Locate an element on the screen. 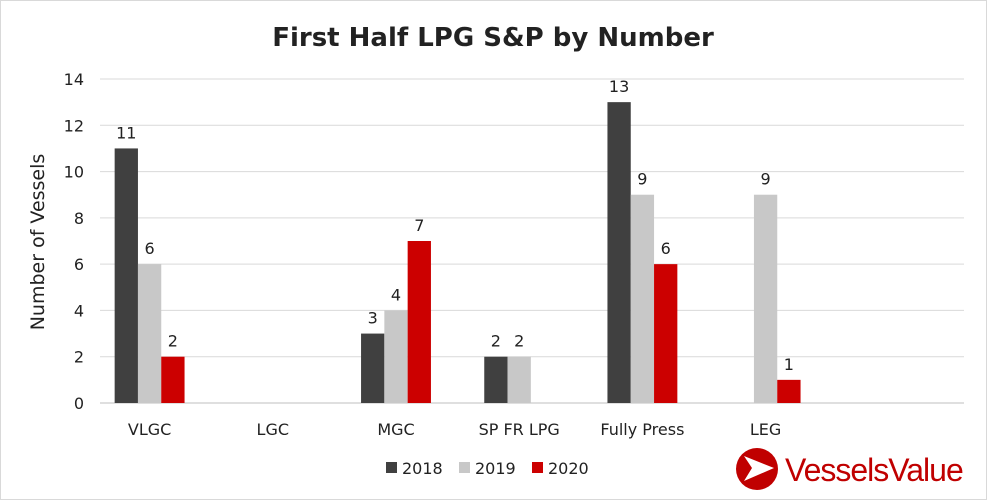 The image size is (987, 500). legend-label: 2020 is located at coordinates (568, 468).